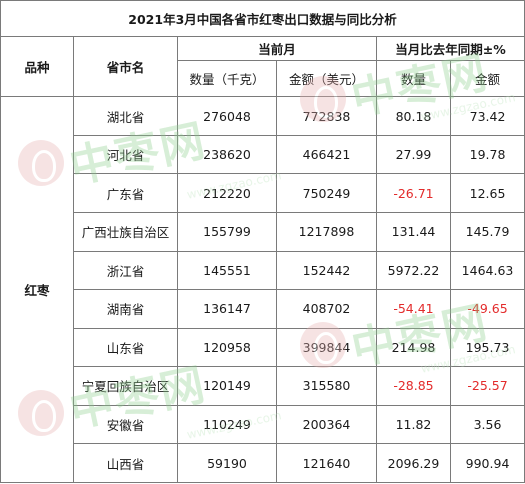  Describe the element at coordinates (227, 193) in the screenshot. I see `qty-cell: 212220` at that location.